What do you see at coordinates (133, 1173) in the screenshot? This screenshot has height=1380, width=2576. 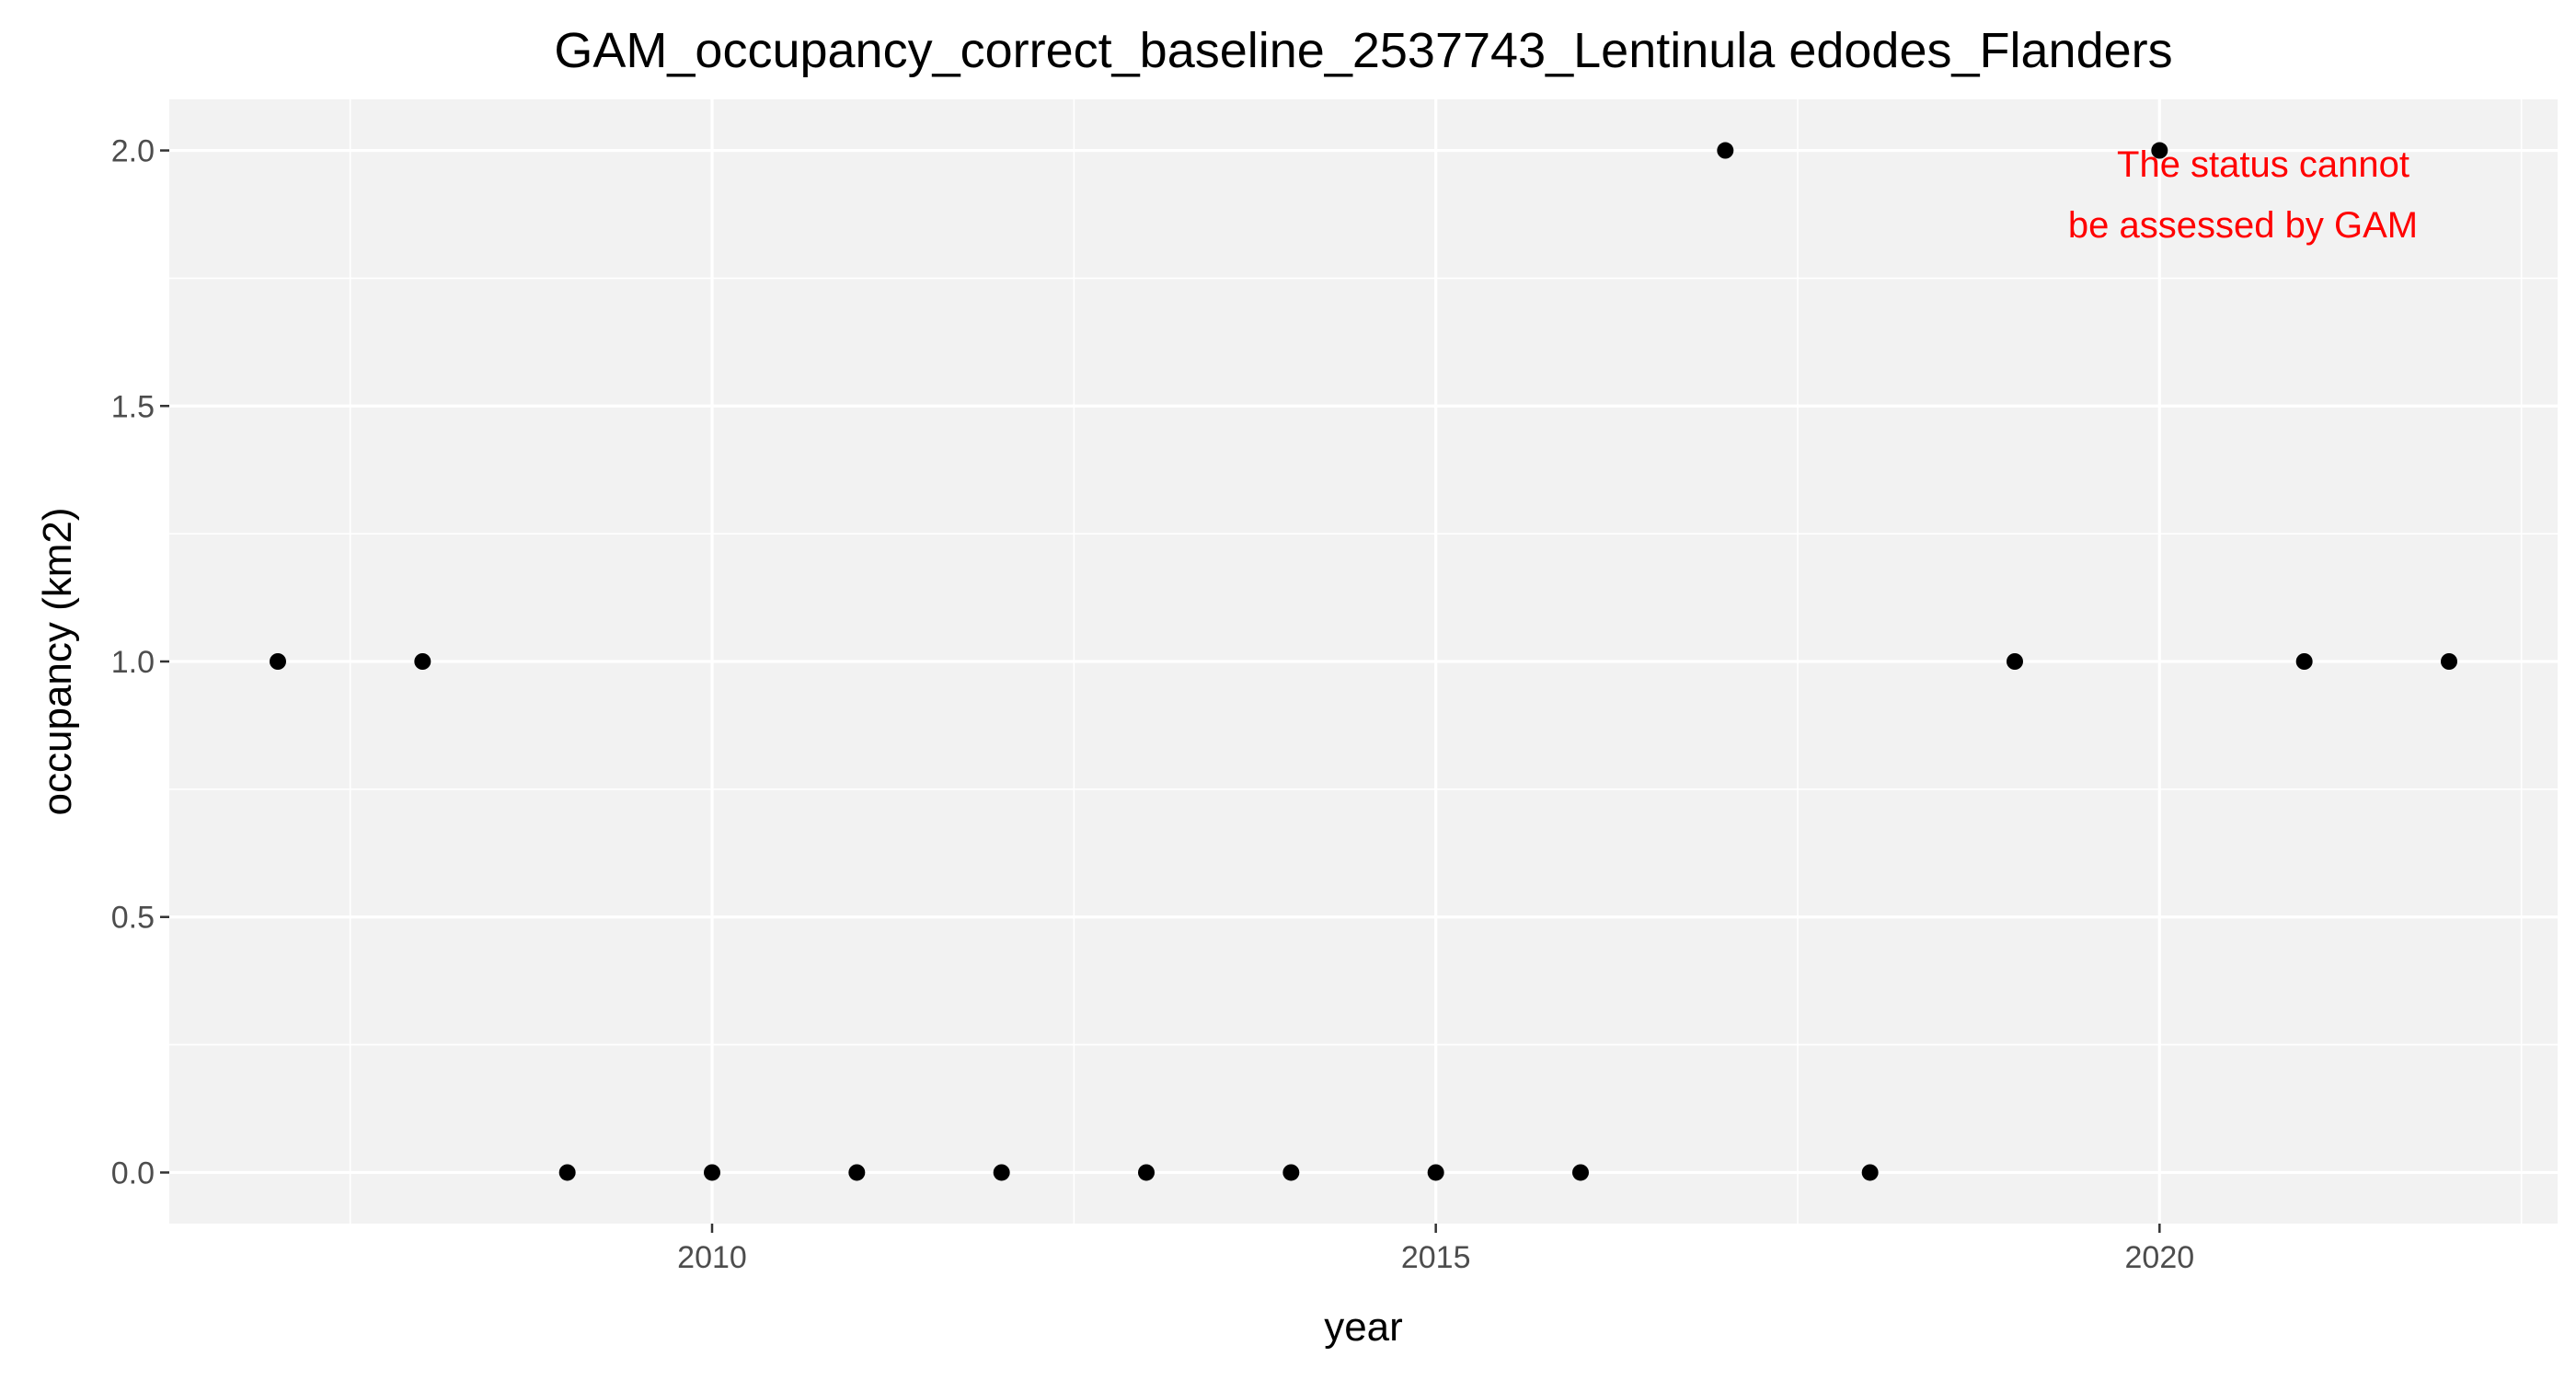 I see `y-tick-label: 0.0` at bounding box center [133, 1173].